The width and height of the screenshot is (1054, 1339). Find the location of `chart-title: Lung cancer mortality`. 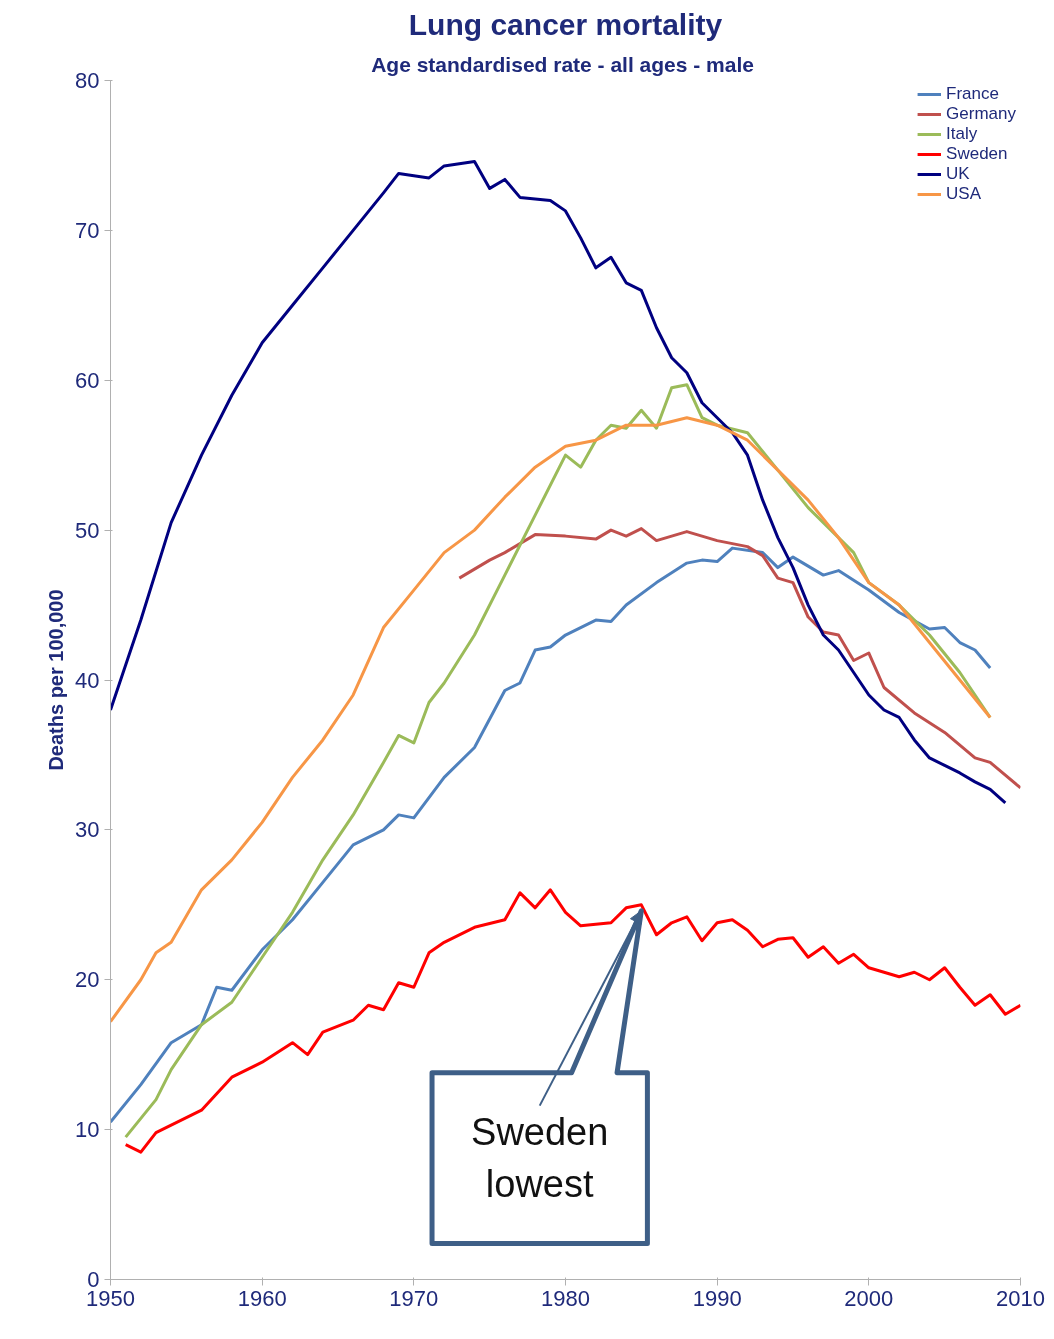

chart-title: Lung cancer mortality is located at coordinates (565, 24).